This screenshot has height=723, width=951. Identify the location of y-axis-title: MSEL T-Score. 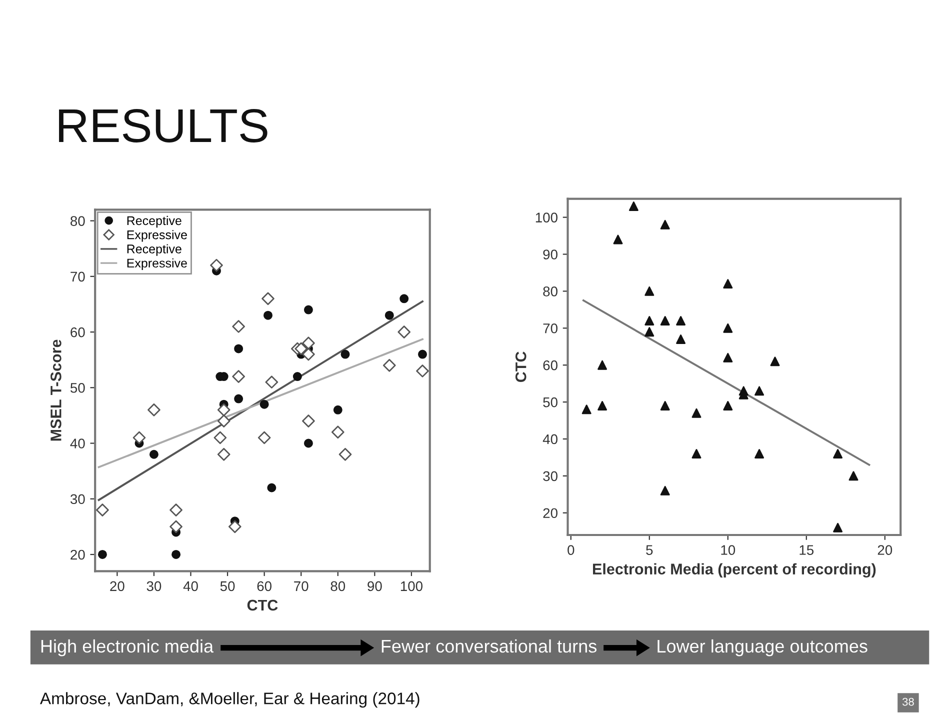
(56, 390).